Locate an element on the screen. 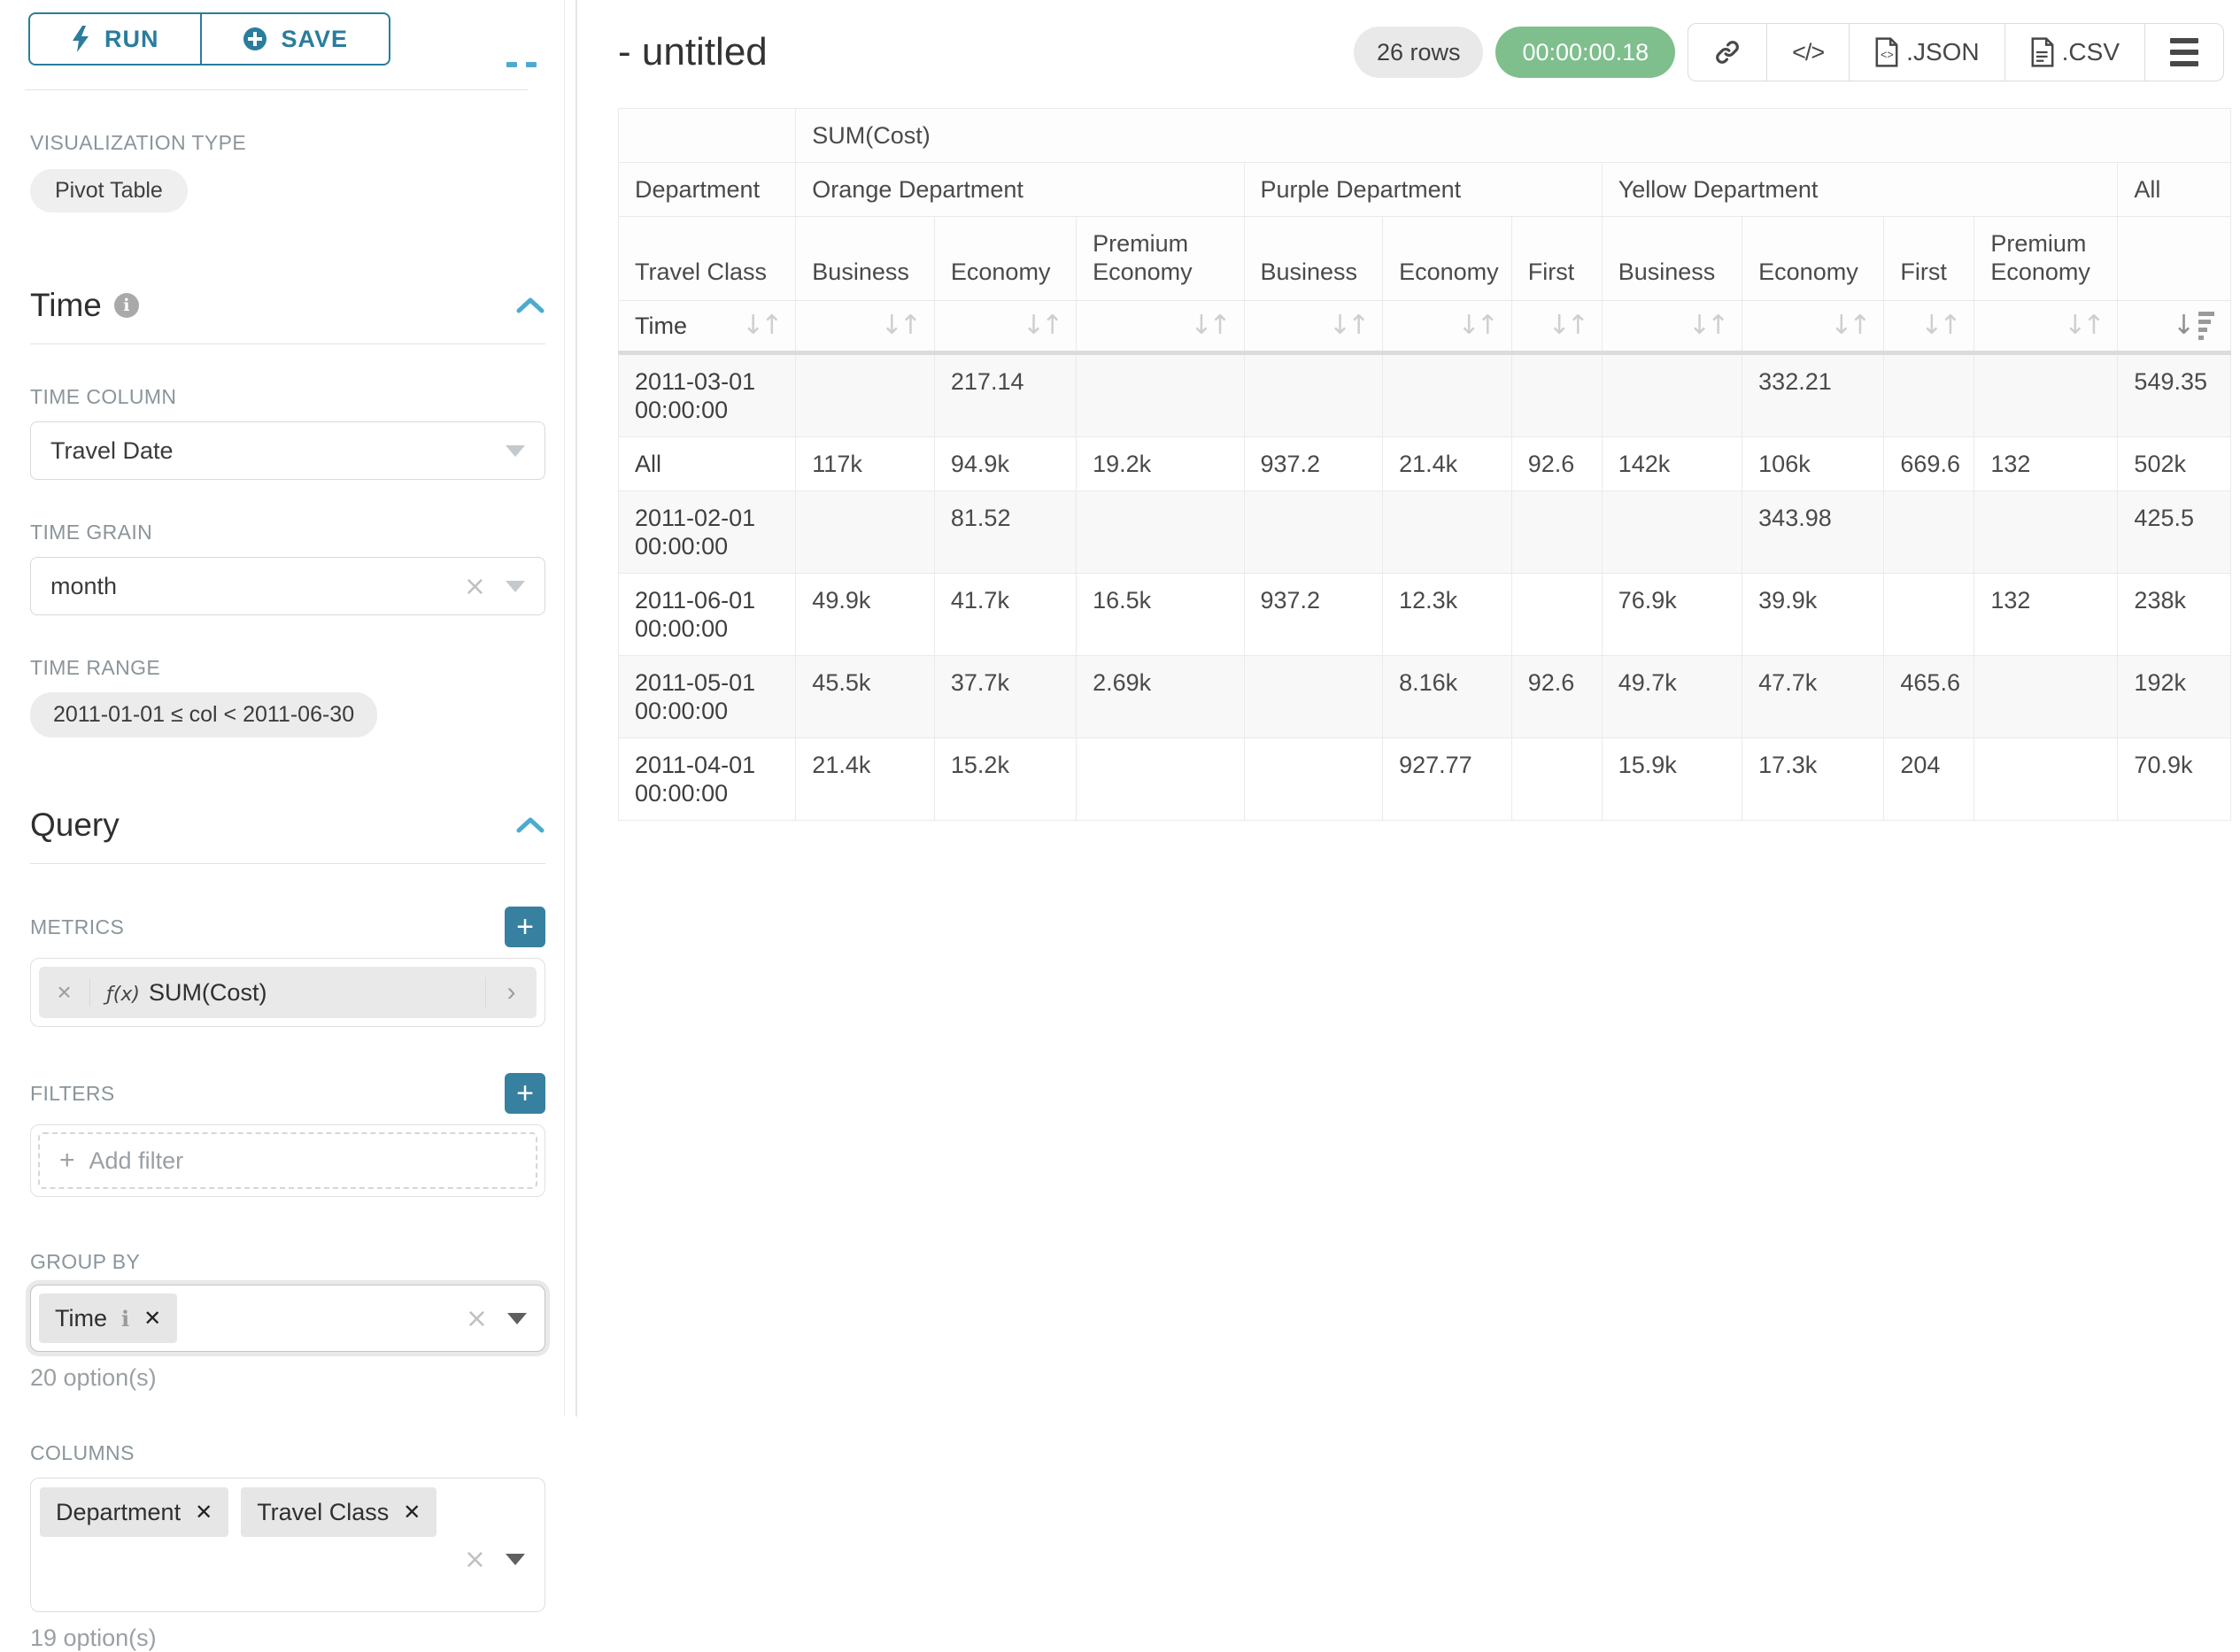  metrics-field: × ƒ(x) SUM(Cost) › is located at coordinates (287, 992).